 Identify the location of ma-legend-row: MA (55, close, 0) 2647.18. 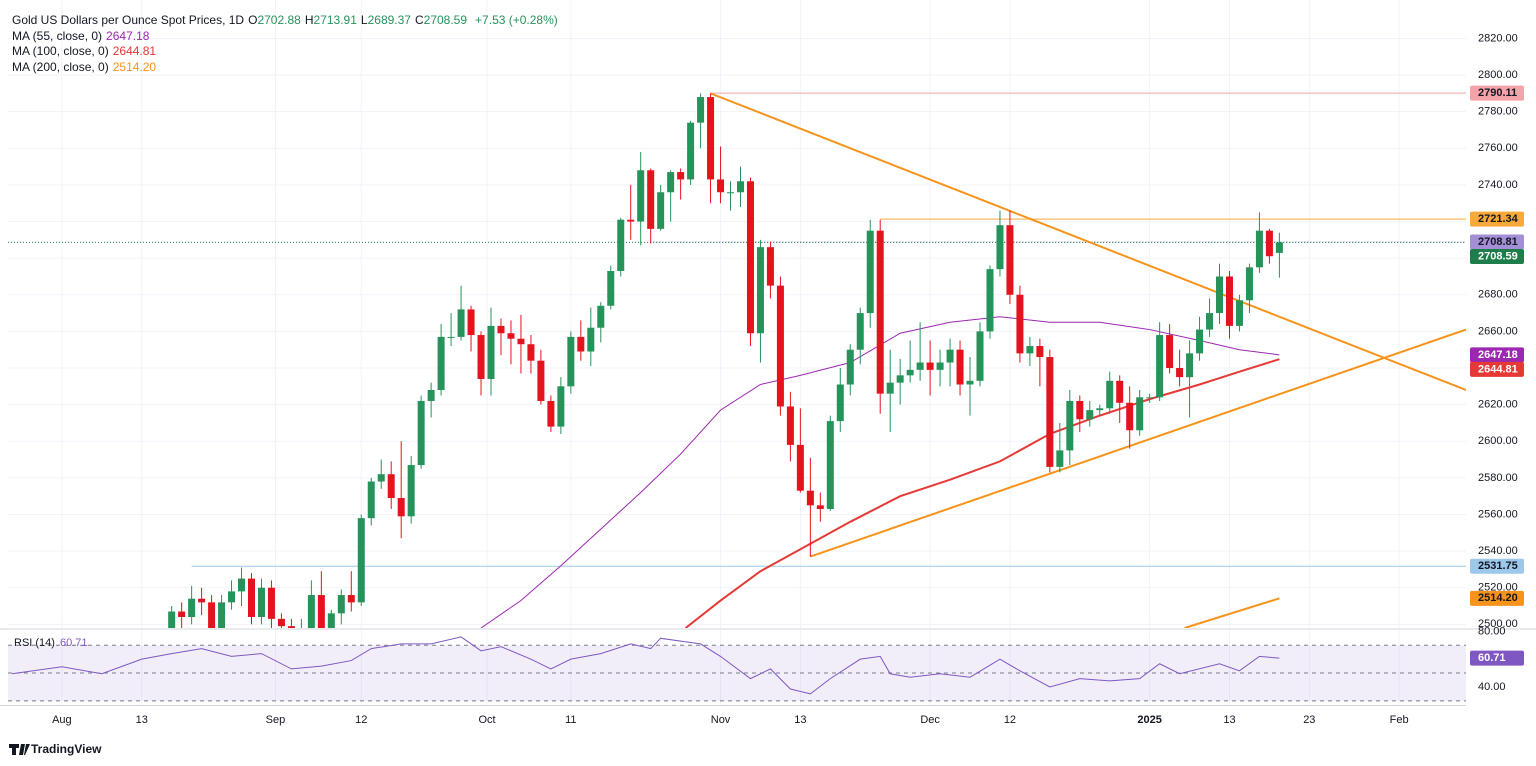
(287, 37).